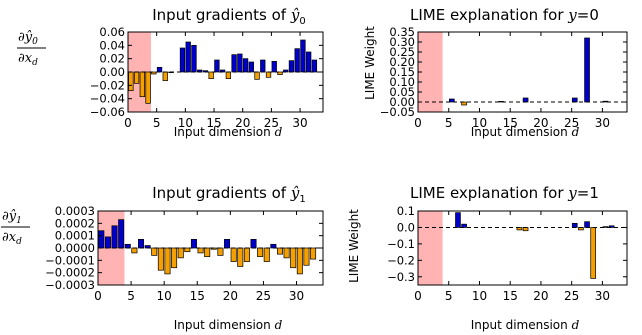 The image size is (642, 335). I want to click on p4-y-label: LIME Weight, so click(354, 246).